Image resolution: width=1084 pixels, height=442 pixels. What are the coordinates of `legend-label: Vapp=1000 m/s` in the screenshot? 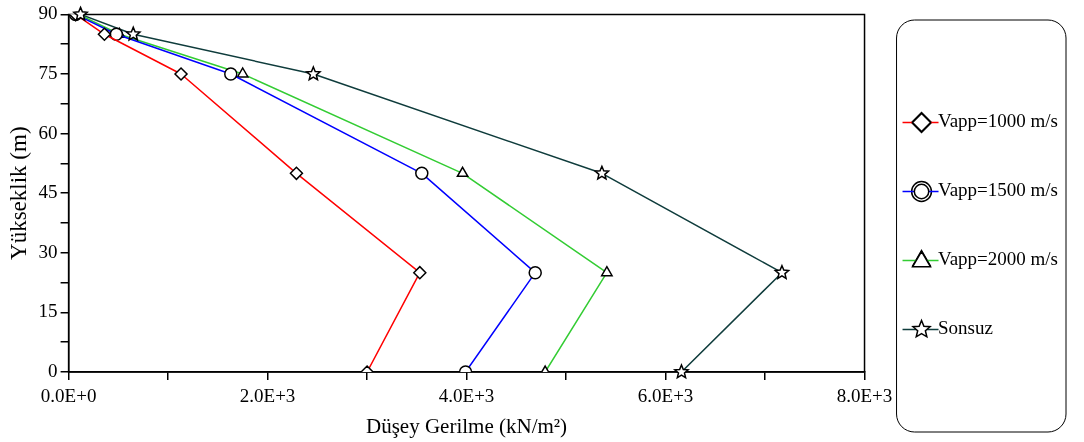 It's located at (998, 121).